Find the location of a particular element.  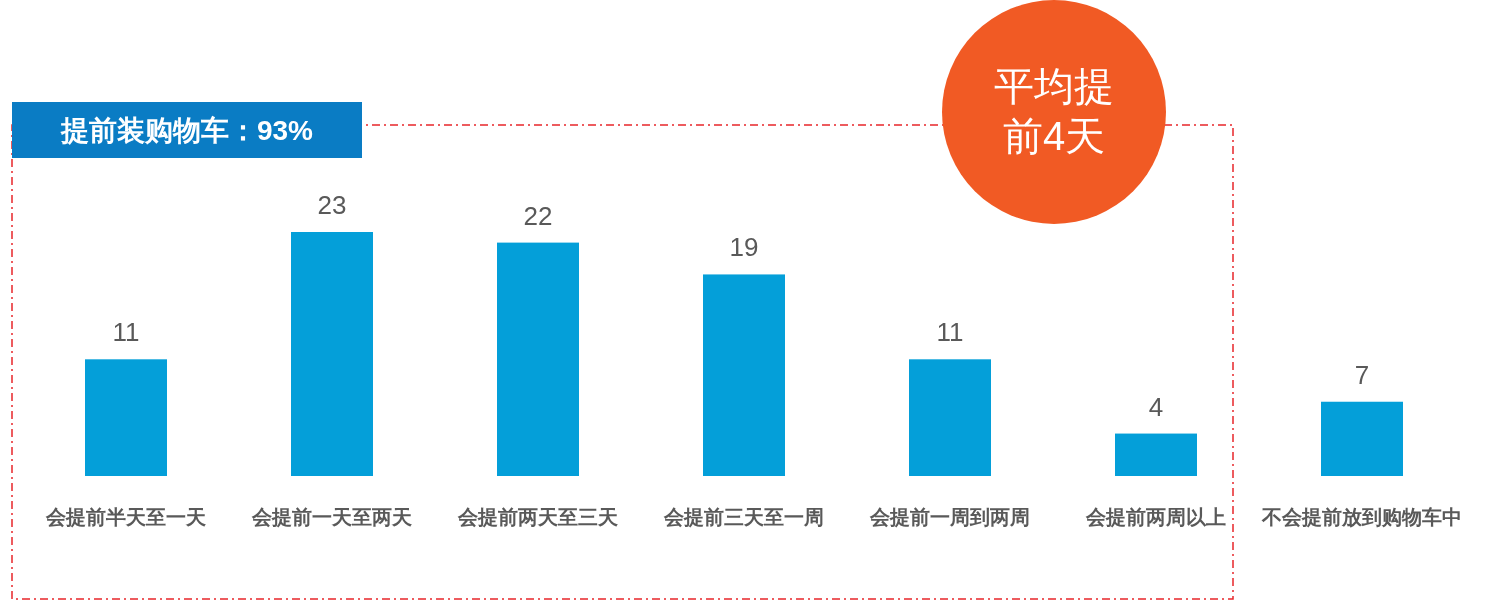

x-tick-label: 会提前半天至一天 is located at coordinates (125, 517).